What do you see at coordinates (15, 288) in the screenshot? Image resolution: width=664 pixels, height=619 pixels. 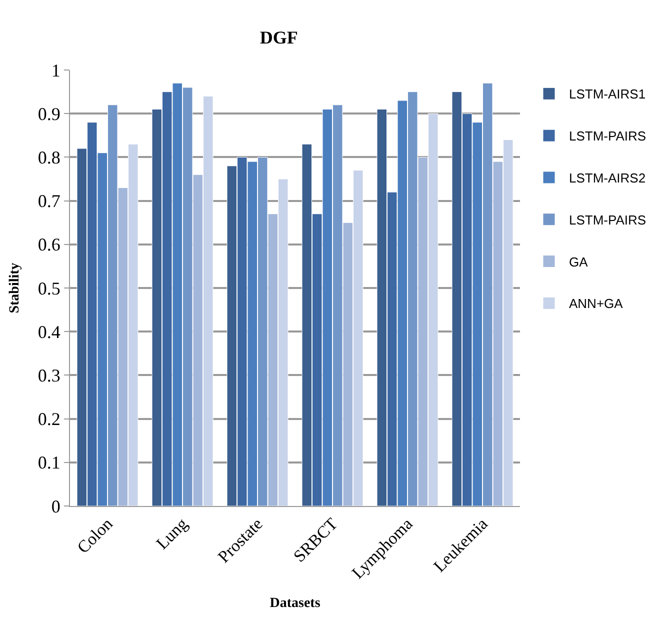 I see `y-axis-title: Stability` at bounding box center [15, 288].